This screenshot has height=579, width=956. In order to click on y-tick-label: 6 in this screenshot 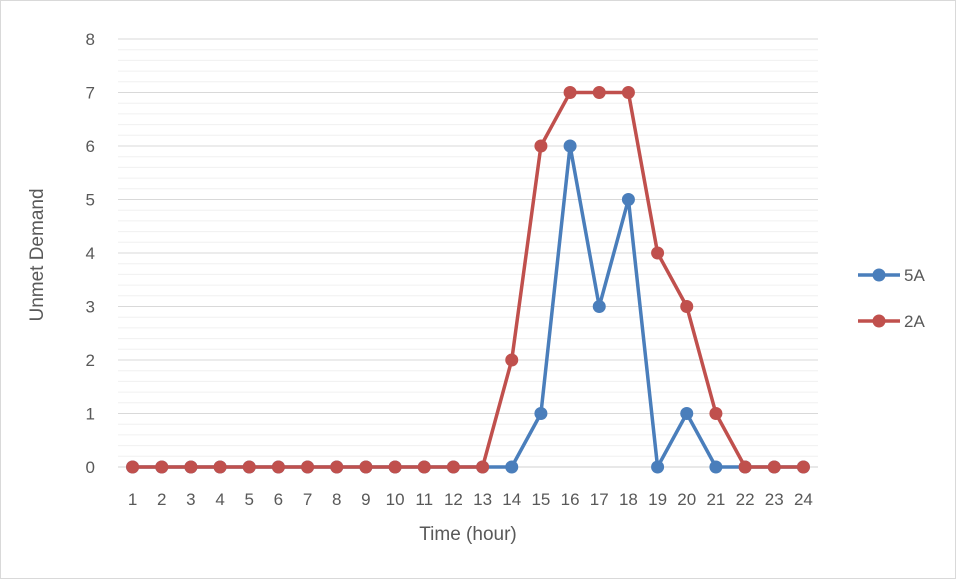, I will do `click(90, 146)`.